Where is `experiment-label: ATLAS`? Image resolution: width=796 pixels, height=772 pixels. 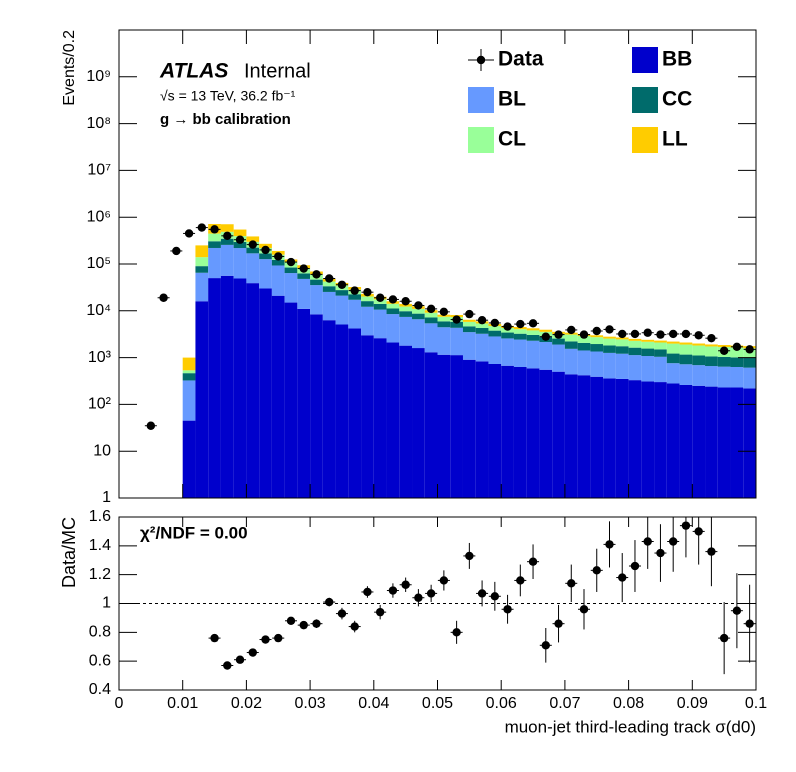 experiment-label: ATLAS is located at coordinates (193, 71).